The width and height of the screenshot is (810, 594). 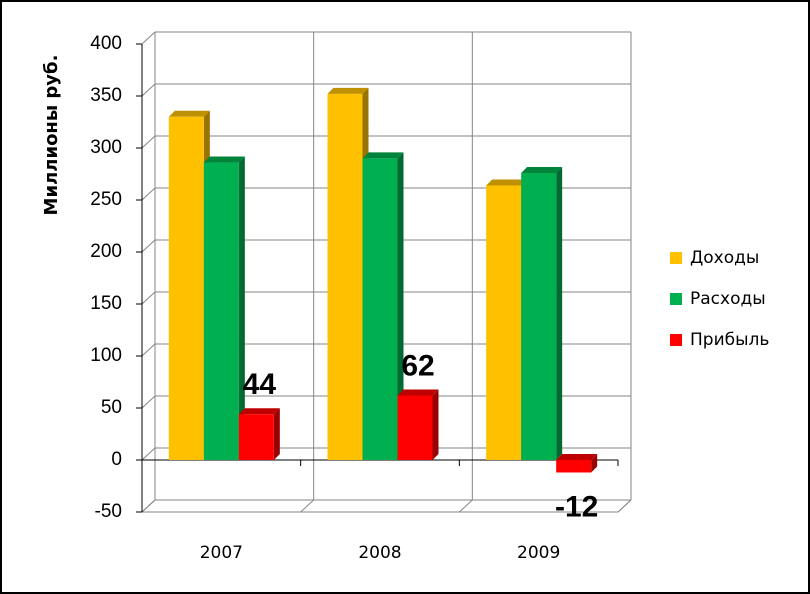 What do you see at coordinates (108, 511) in the screenshot?
I see `y-tick-label: -50` at bounding box center [108, 511].